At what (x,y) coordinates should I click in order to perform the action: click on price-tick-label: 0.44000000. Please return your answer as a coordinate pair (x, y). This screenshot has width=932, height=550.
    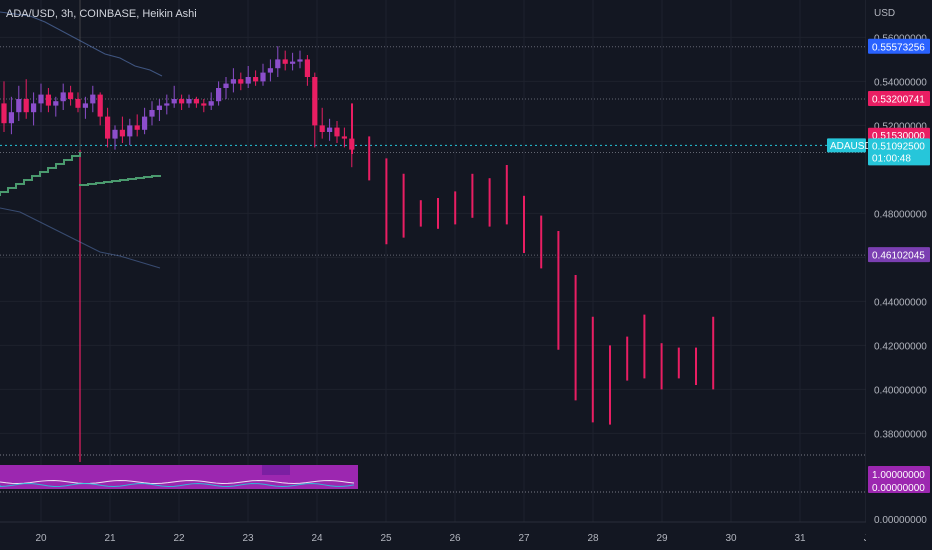
    Looking at the image, I should click on (900, 302).